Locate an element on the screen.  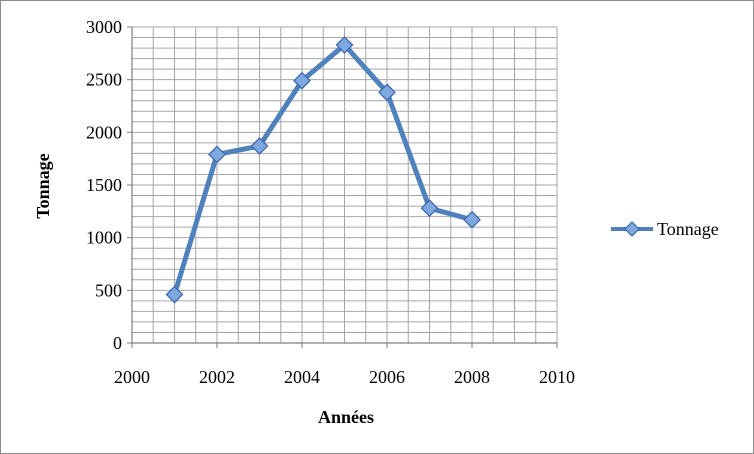
y-axis-title: Tonnage is located at coordinates (43, 185).